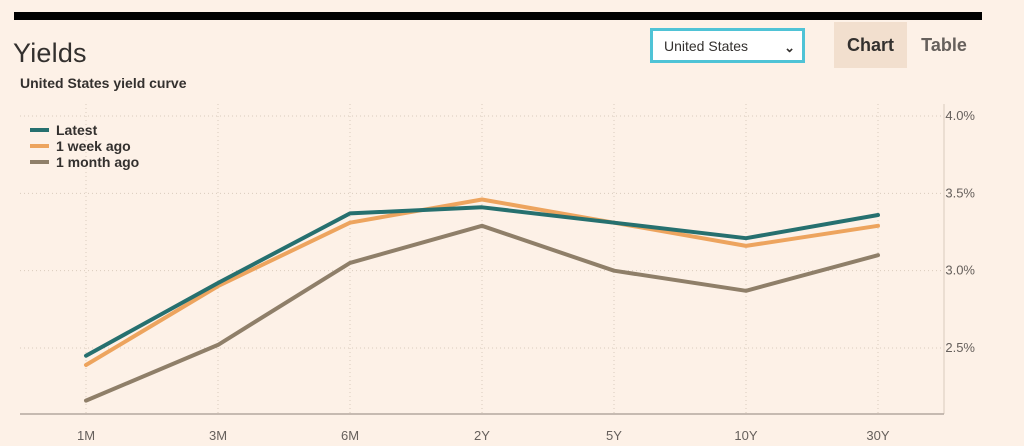 This screenshot has height=446, width=1024. What do you see at coordinates (498, 16) in the screenshot?
I see `top-rule` at bounding box center [498, 16].